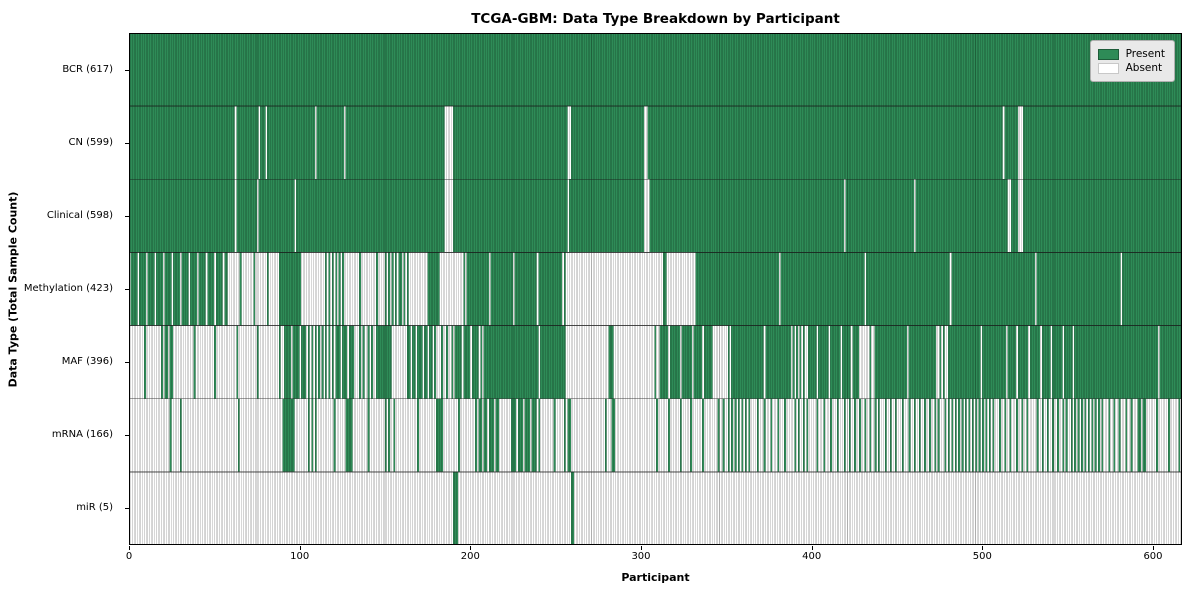  Describe the element at coordinates (655, 577) in the screenshot. I see `x-axis-label: Participant` at that location.